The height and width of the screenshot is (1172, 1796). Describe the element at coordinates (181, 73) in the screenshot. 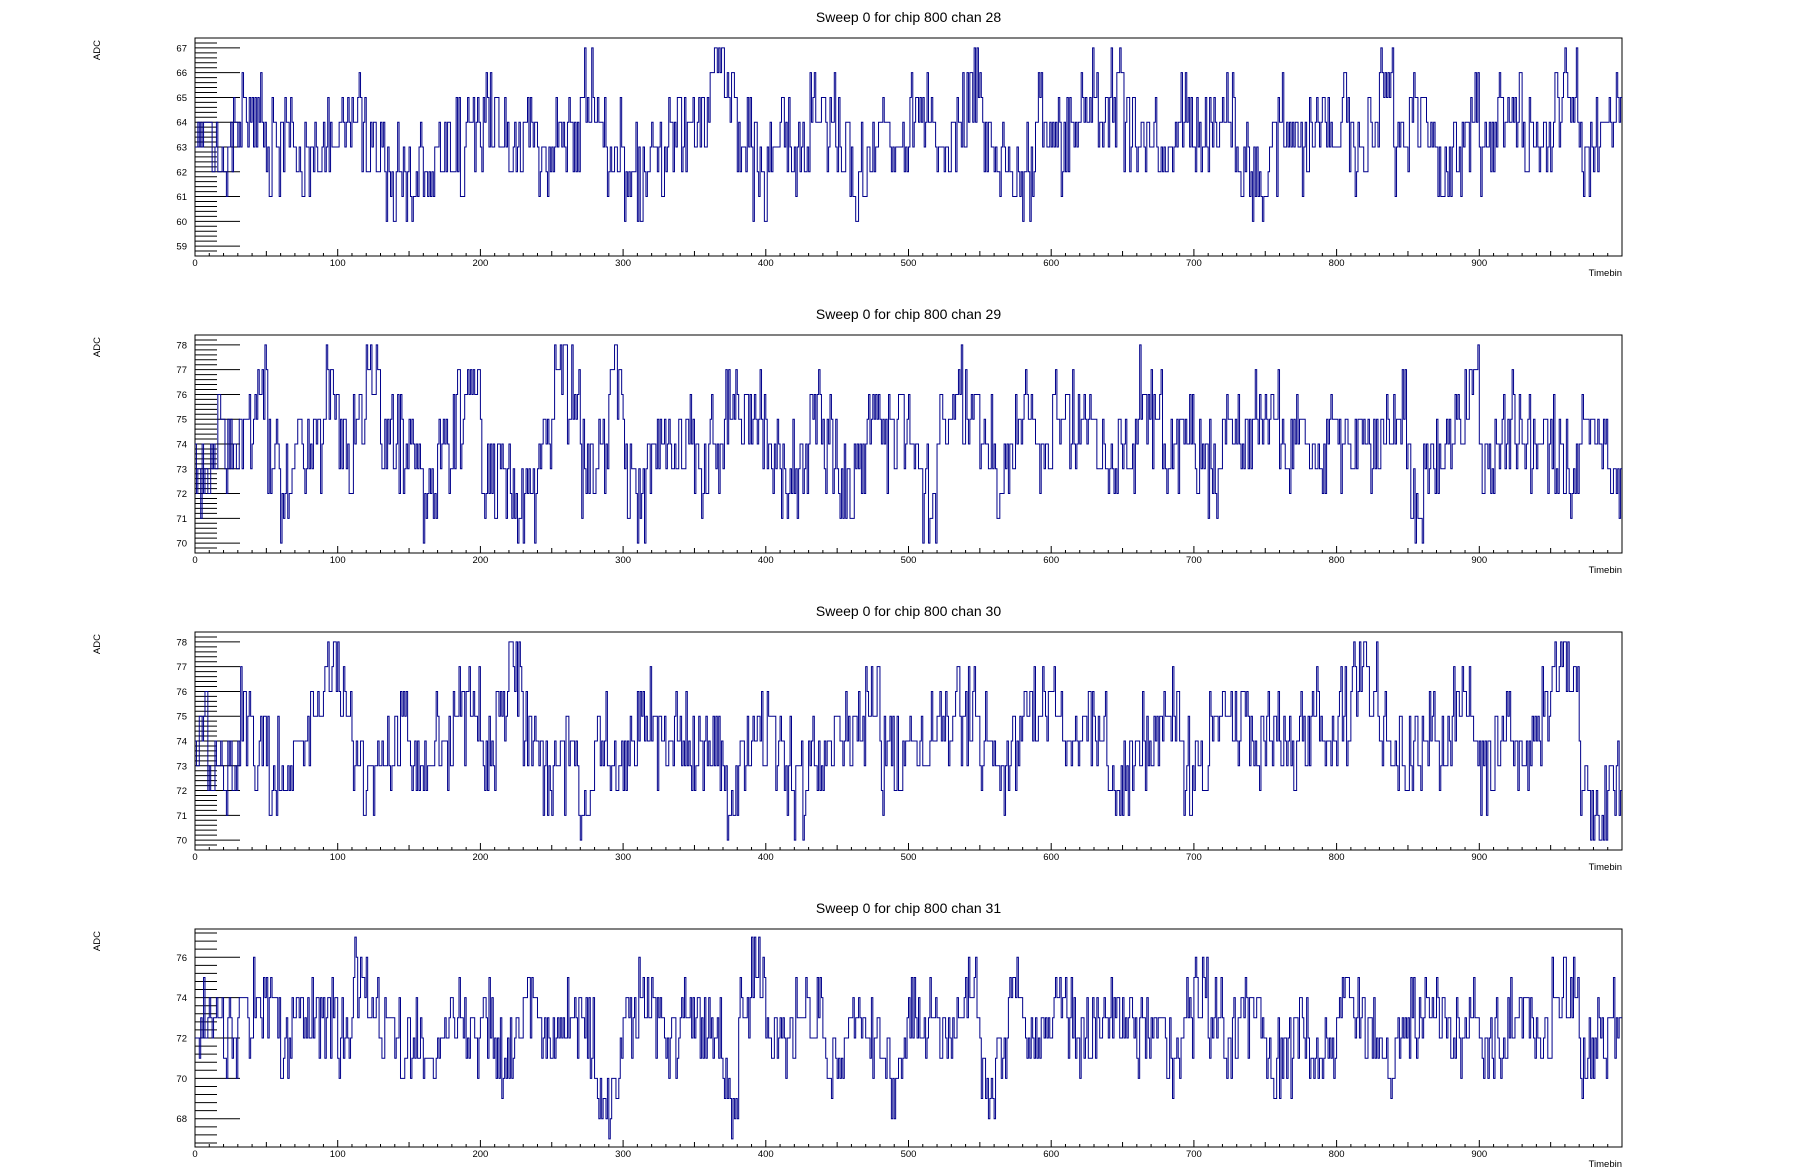

I see `y-tick-label: 66` at that location.